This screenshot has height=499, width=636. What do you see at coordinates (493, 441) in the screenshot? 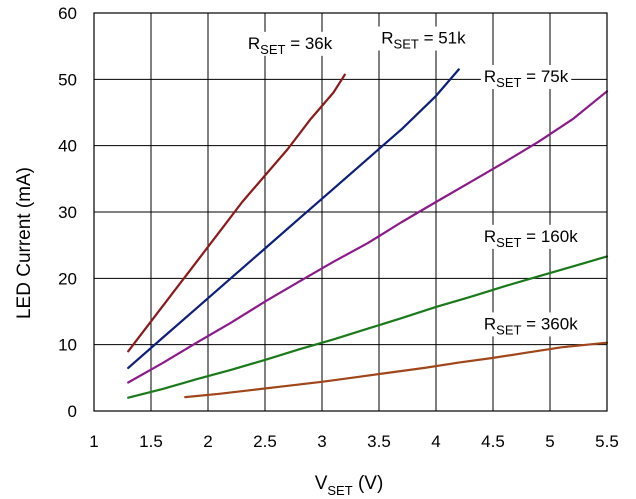
I see `x-tick-label: 4.5` at bounding box center [493, 441].